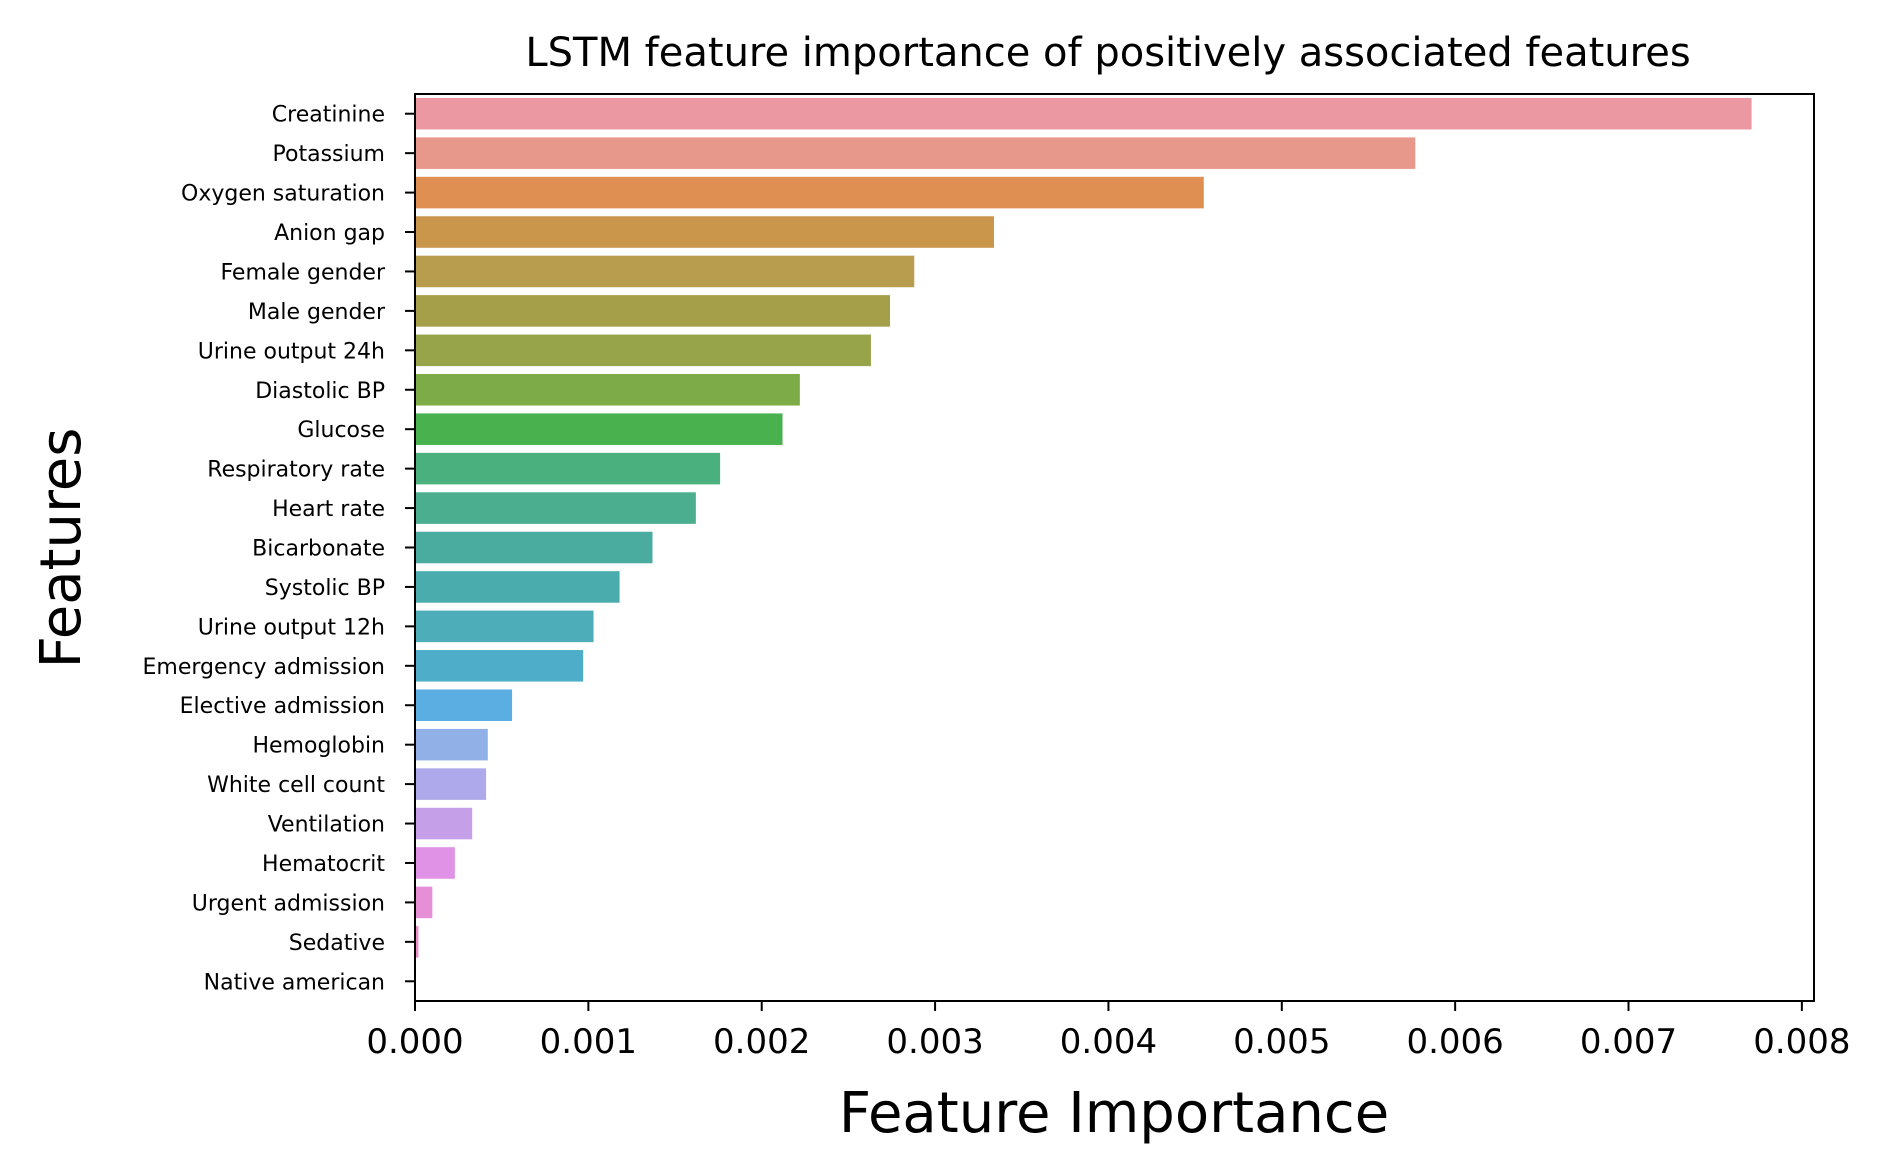  Describe the element at coordinates (653, 311) in the screenshot. I see `bar-male-gender` at that location.